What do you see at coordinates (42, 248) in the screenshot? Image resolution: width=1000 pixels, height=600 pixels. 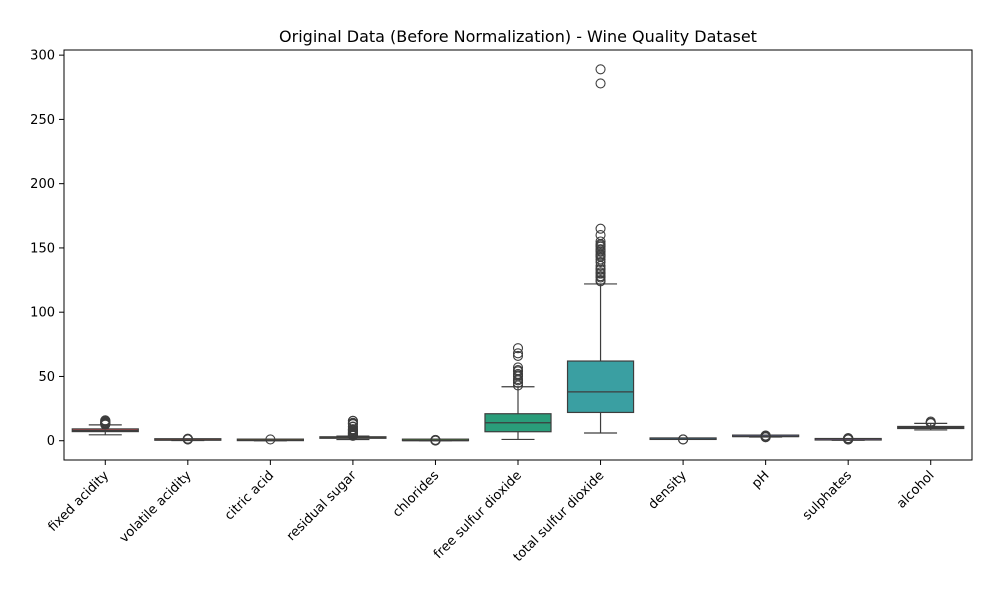 I see `y-tick-label: 150` at bounding box center [42, 248].